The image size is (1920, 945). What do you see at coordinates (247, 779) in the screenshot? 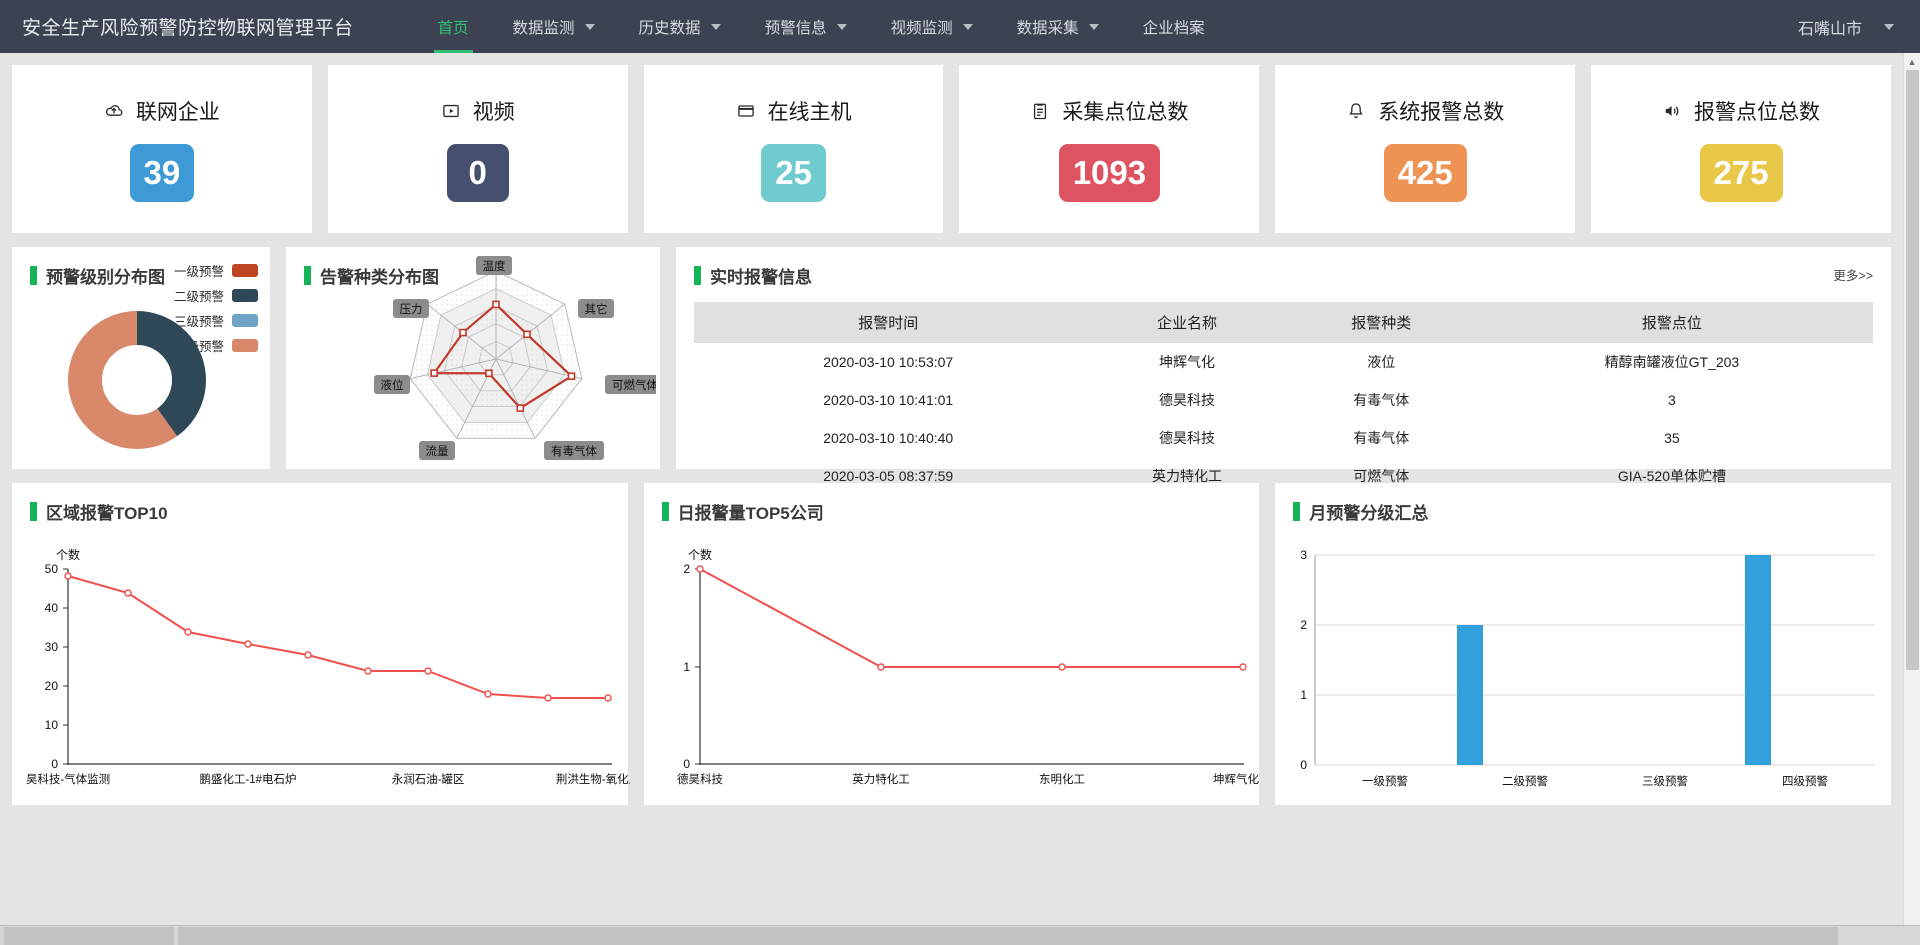
I see `svg-text: 鹏盛化工-1#电石炉` at bounding box center [247, 779].